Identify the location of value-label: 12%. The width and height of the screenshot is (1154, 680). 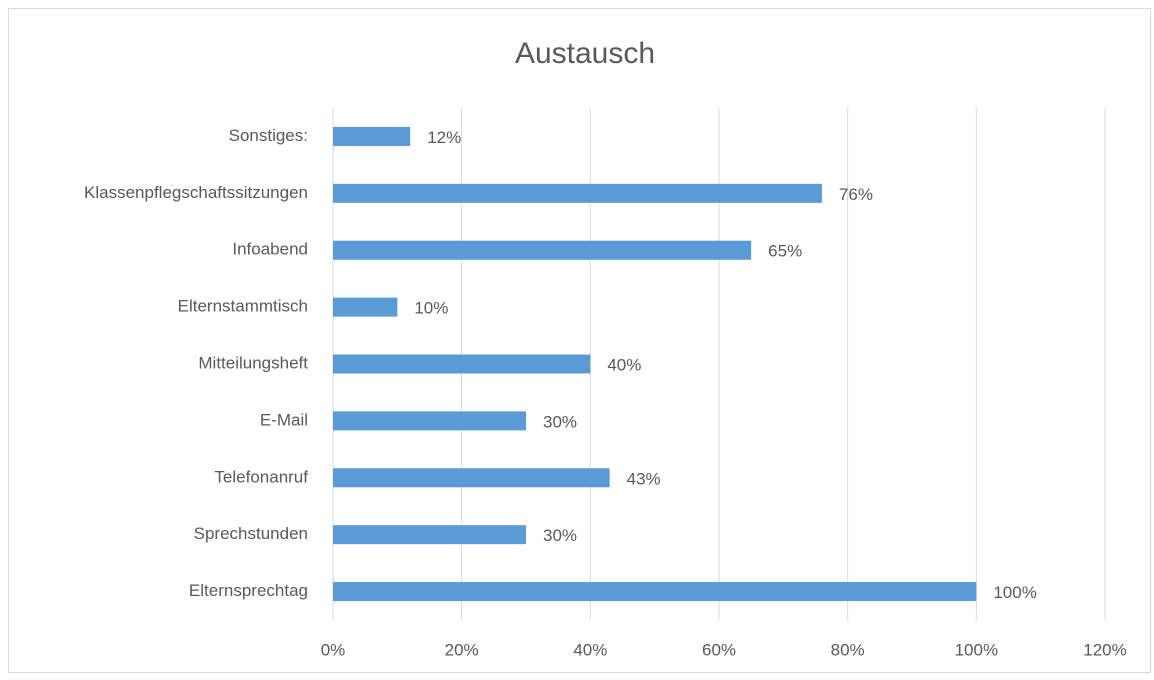
(444, 137).